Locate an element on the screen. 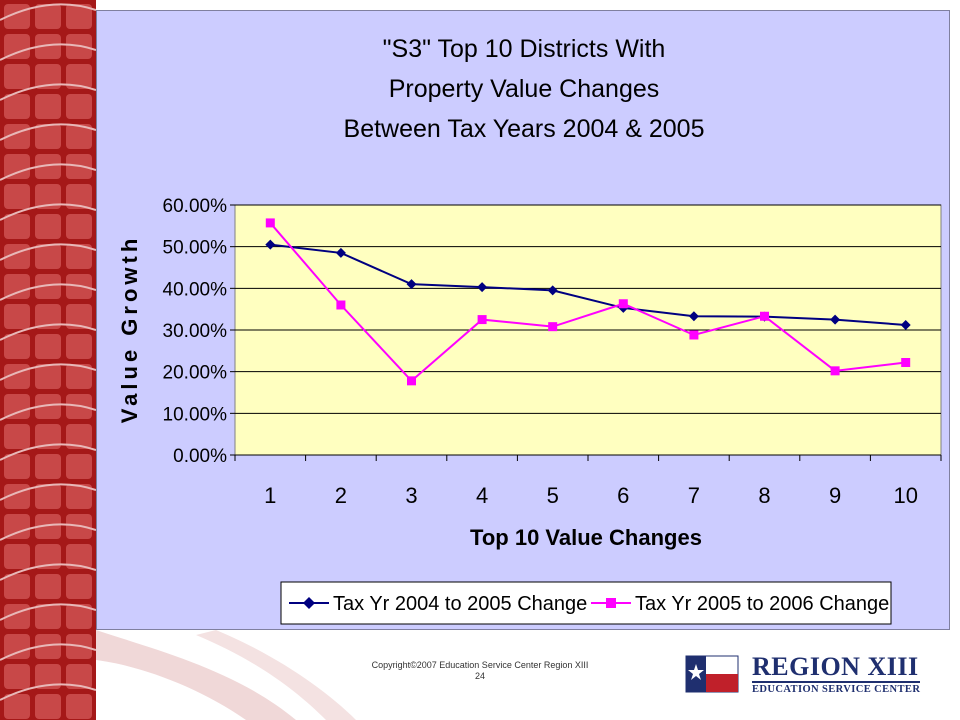 The width and height of the screenshot is (960, 720). x-tick-label: 7 is located at coordinates (694, 495).